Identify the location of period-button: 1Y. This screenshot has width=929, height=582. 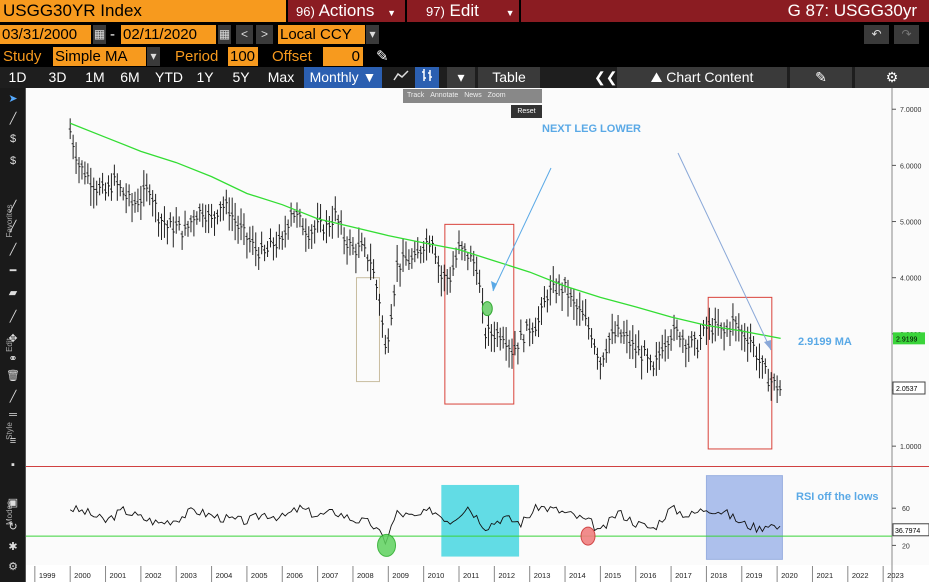
(205, 77).